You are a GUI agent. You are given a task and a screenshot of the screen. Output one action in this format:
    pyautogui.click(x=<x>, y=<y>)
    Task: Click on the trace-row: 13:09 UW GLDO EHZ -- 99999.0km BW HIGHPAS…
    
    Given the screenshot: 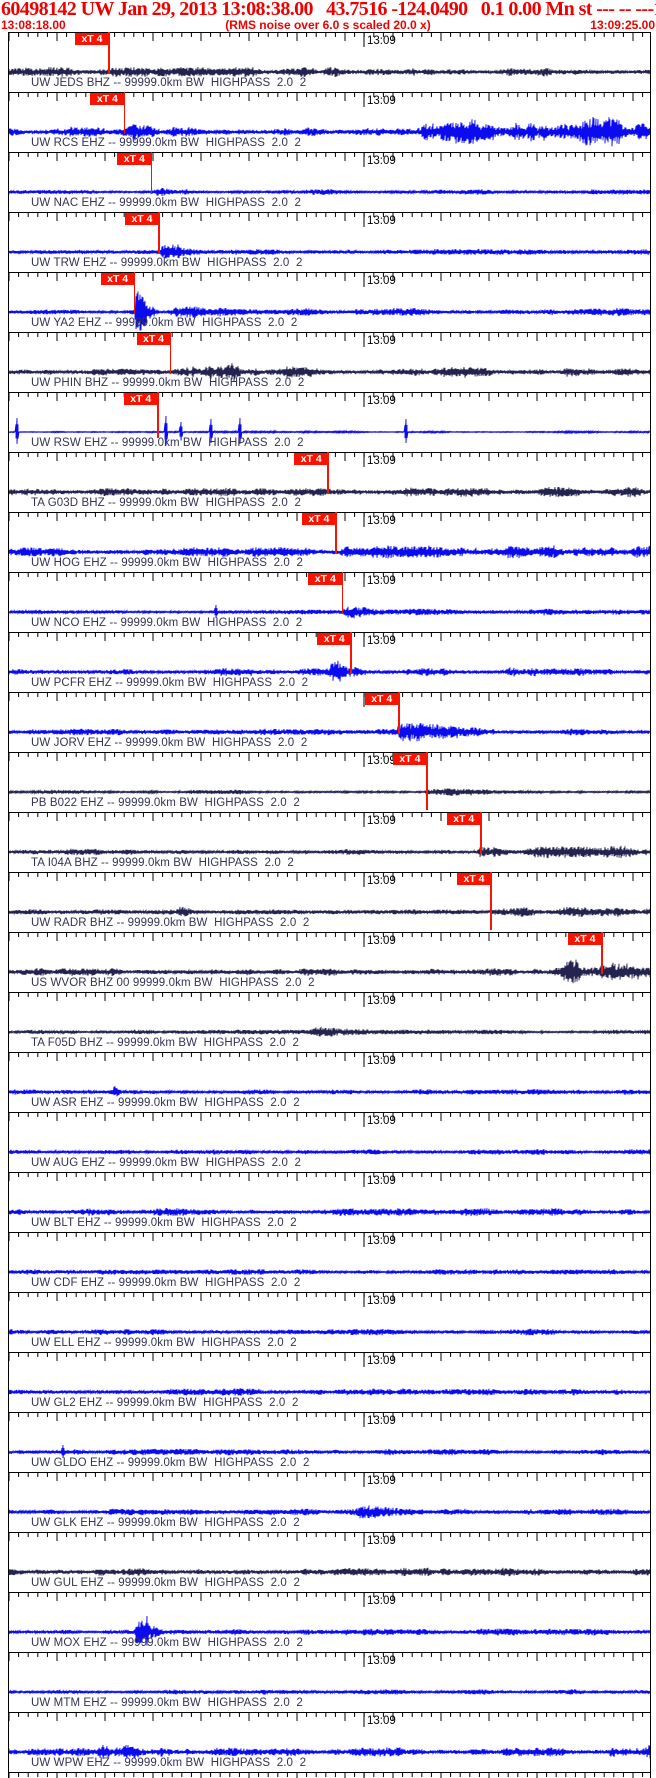 What is the action you would take?
    pyautogui.click(x=329, y=1442)
    